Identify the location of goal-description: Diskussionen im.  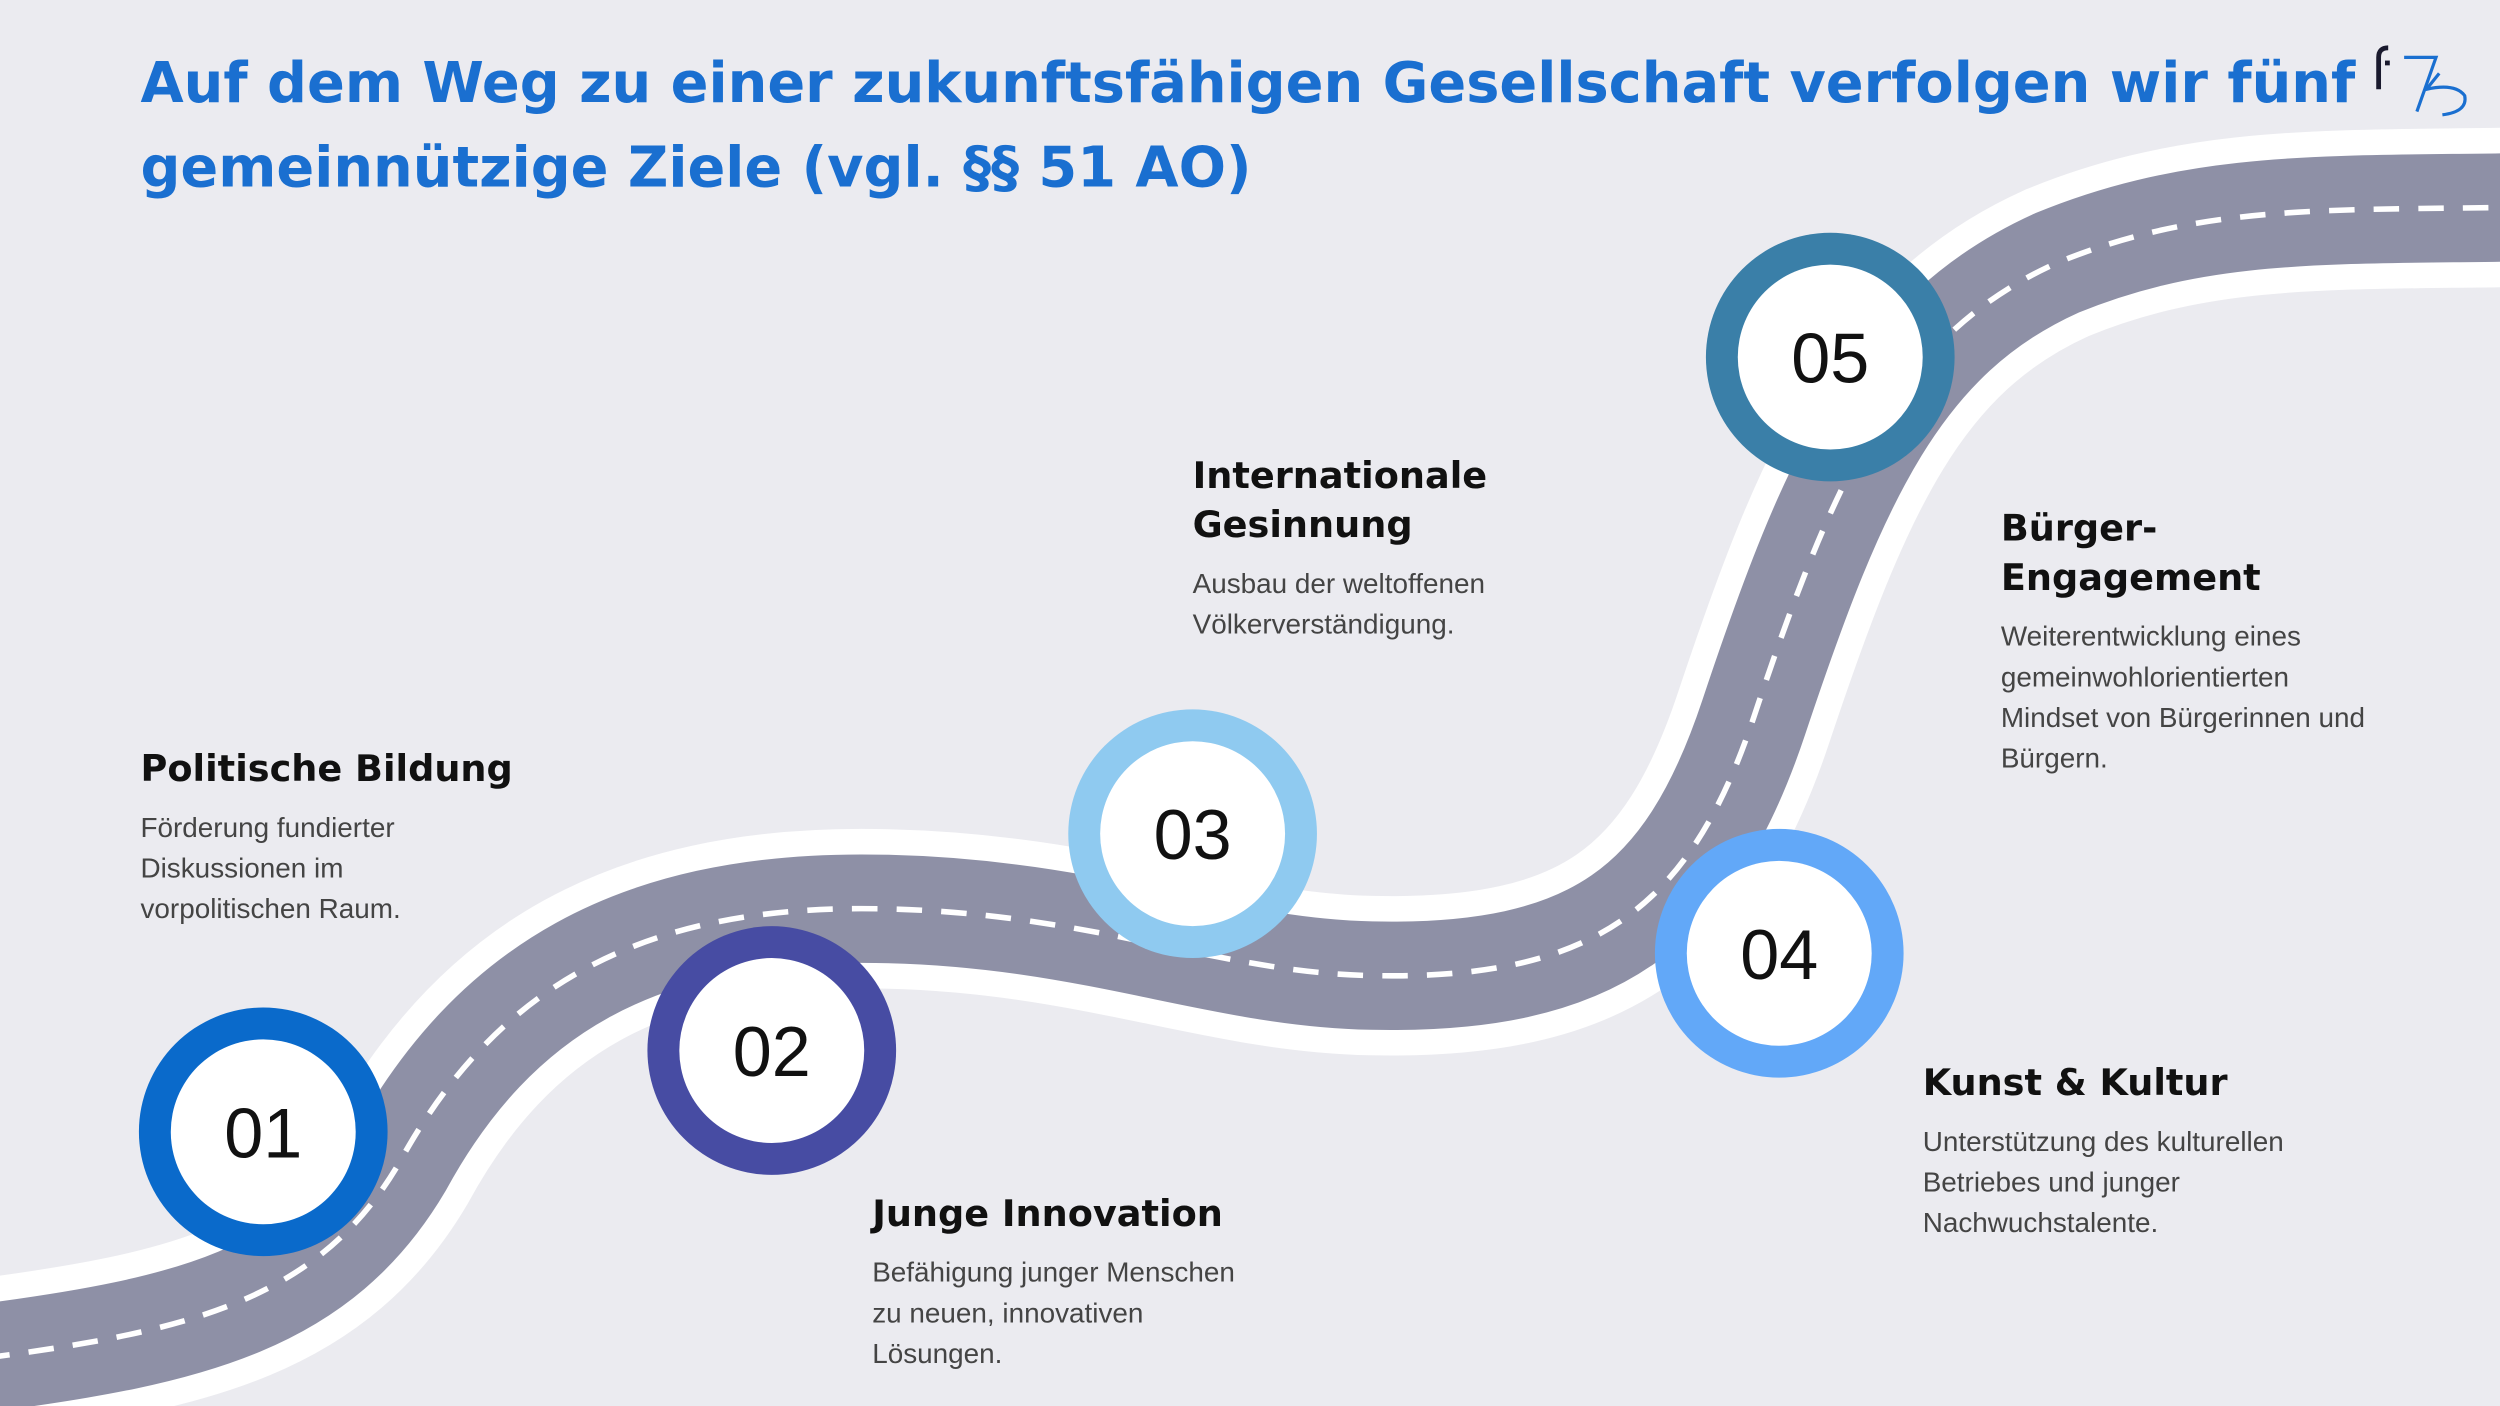
(242, 868).